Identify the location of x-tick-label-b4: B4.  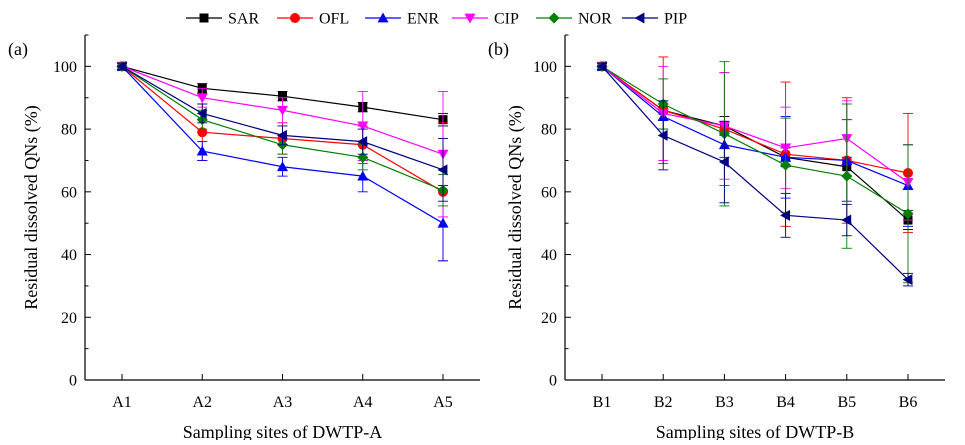
(785, 402).